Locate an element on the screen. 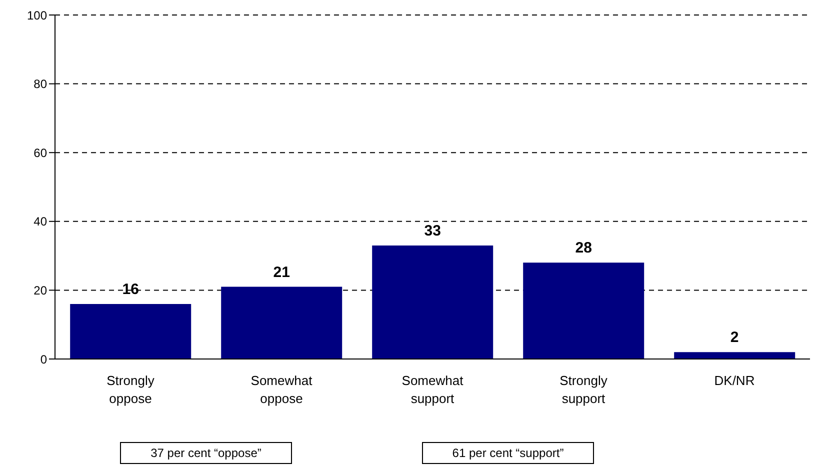 The height and width of the screenshot is (471, 820). text: 61 per cent “support” is located at coordinates (508, 453).